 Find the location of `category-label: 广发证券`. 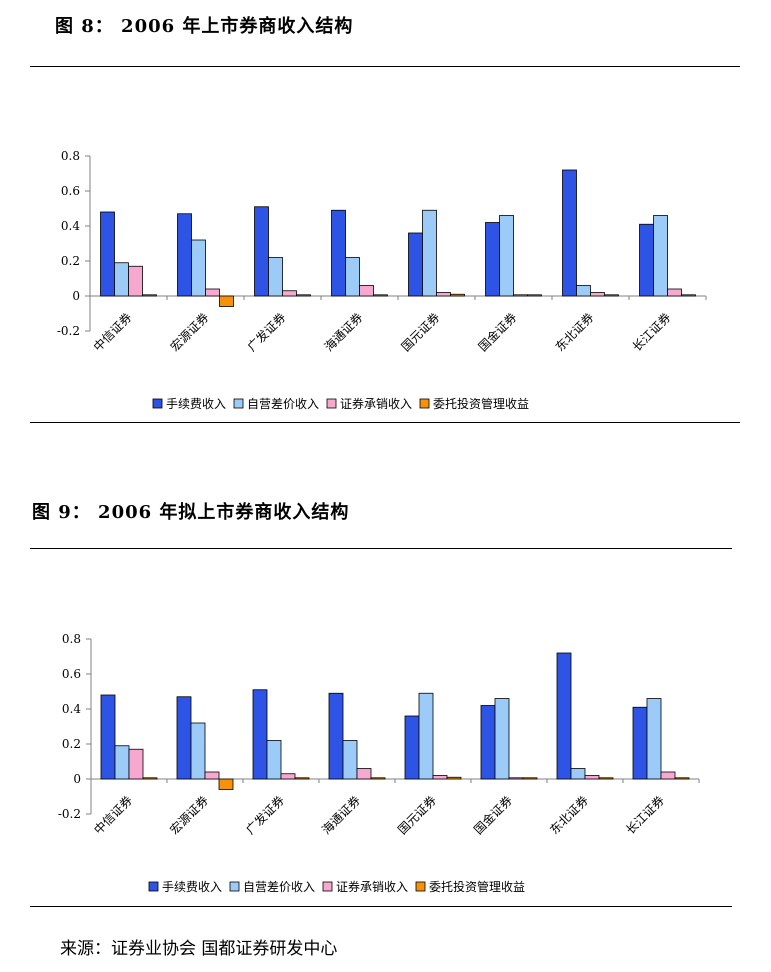

category-label: 广发证券 is located at coordinates (266, 332).